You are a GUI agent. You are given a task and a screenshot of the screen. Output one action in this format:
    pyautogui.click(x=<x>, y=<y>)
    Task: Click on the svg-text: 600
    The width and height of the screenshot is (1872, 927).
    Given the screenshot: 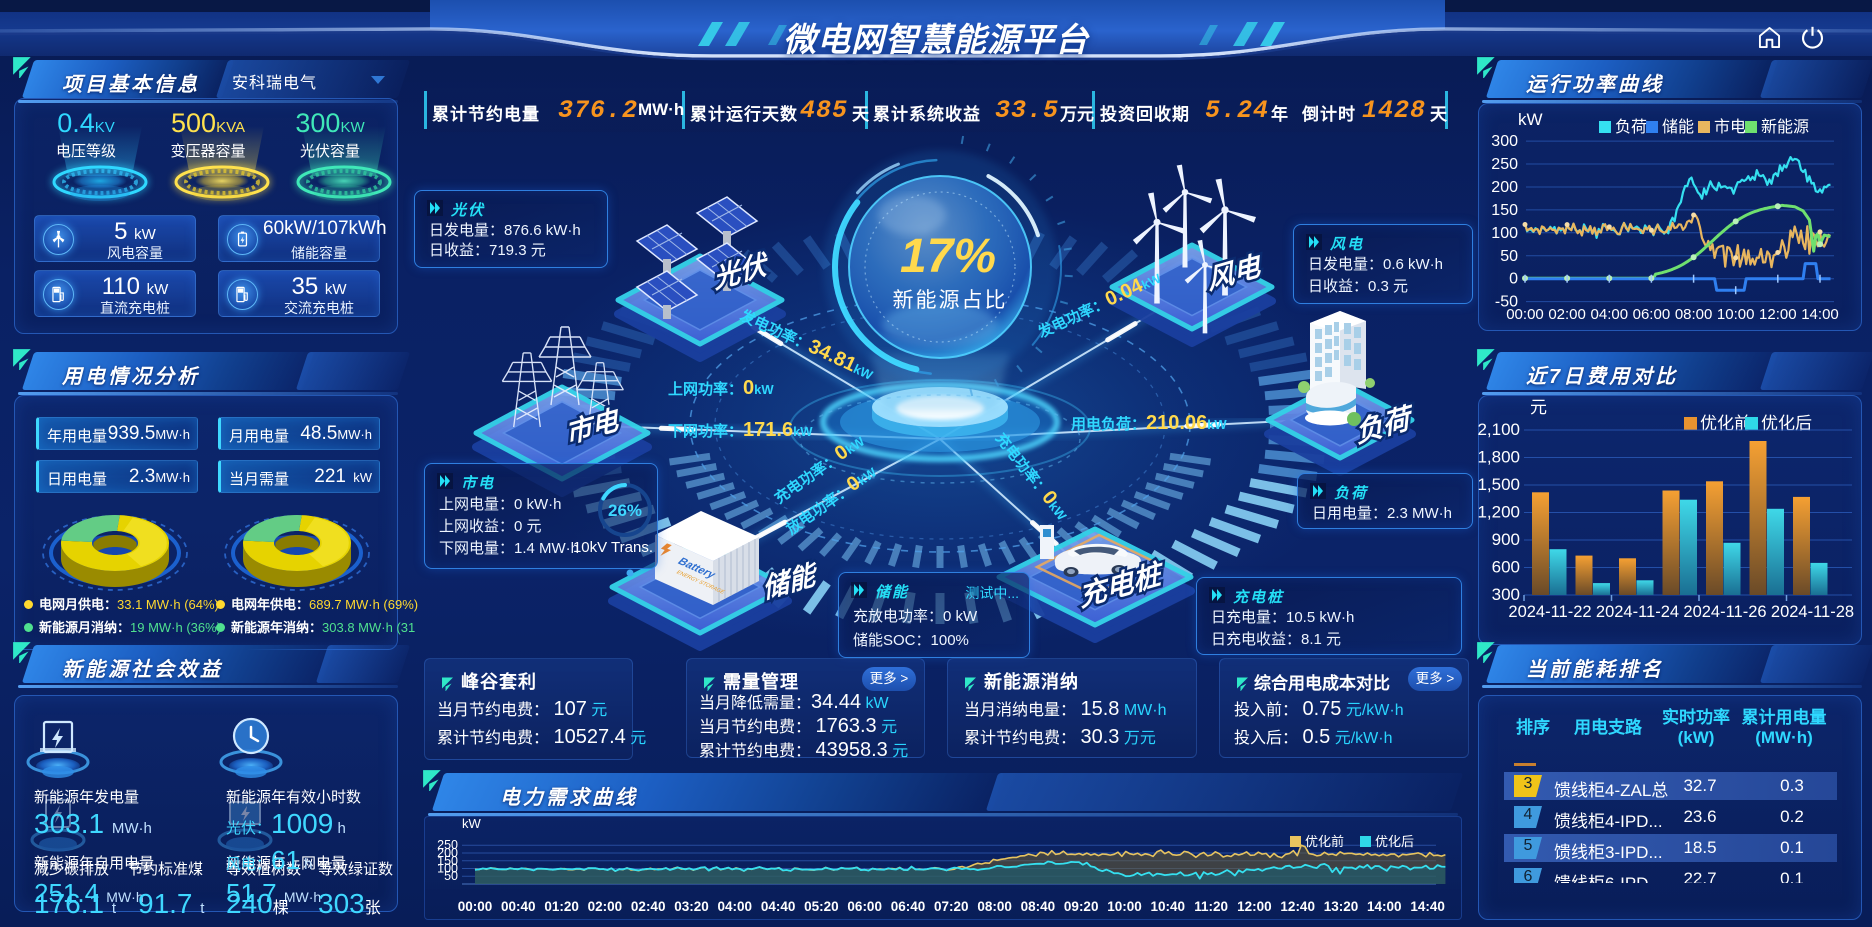 What is the action you would take?
    pyautogui.click(x=1506, y=567)
    